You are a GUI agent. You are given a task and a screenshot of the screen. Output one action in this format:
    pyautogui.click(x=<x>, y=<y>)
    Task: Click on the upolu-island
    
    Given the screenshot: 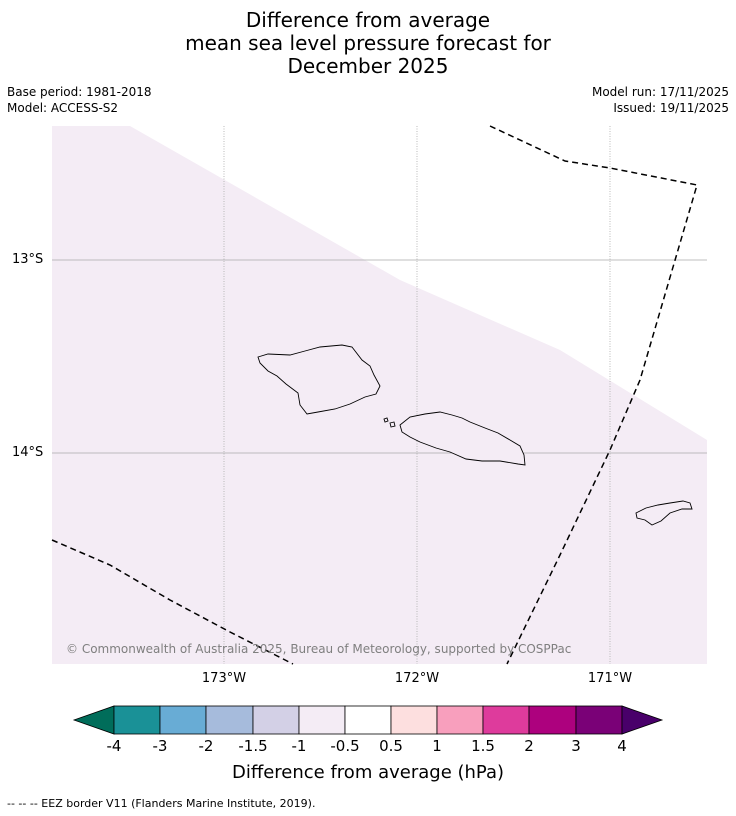 What is the action you would take?
    pyautogui.click(x=462, y=438)
    